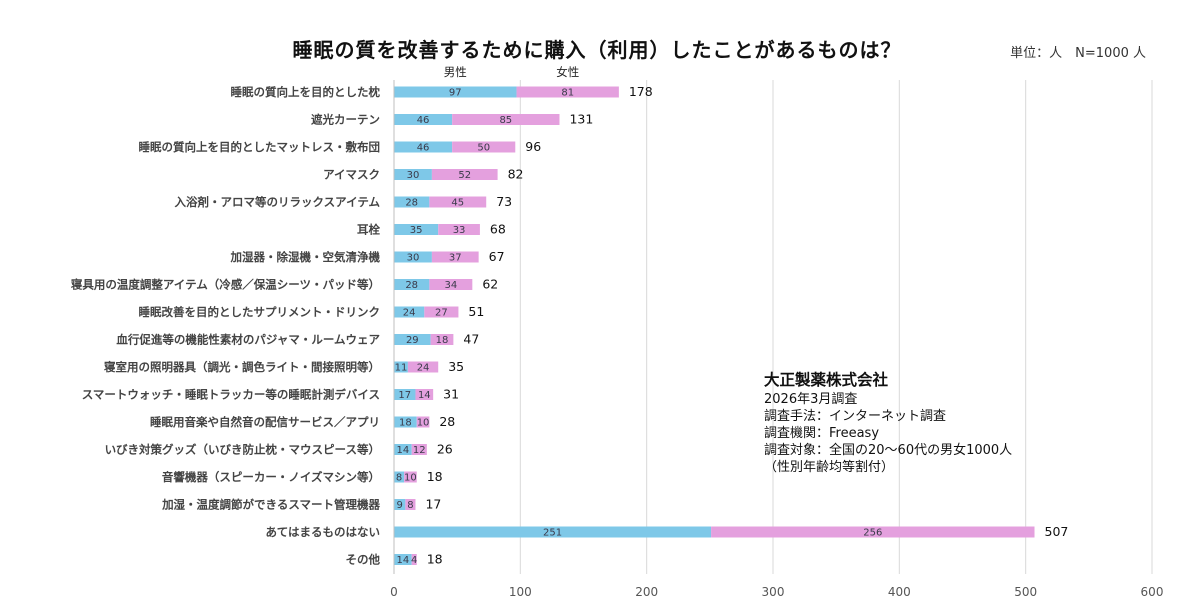  What do you see at coordinates (242, 367) in the screenshot?
I see `category-label: 寝室用の照明器具（調光・調色ライト・間接照明等）` at bounding box center [242, 367].